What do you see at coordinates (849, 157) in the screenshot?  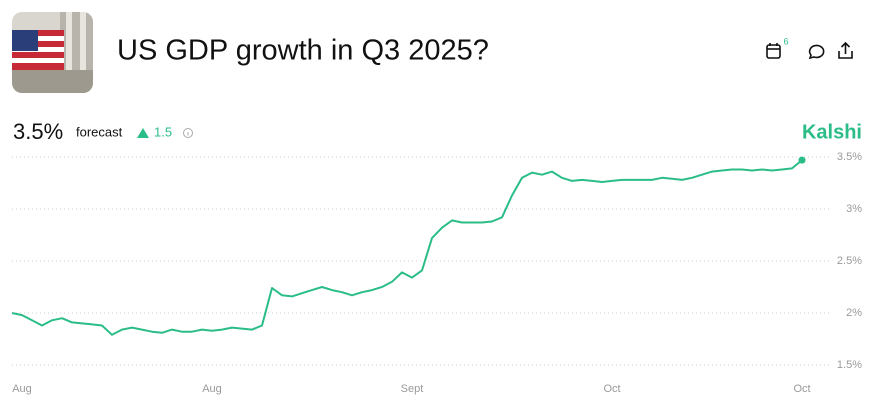 I see `y-tick-label: 3.5%` at bounding box center [849, 157].